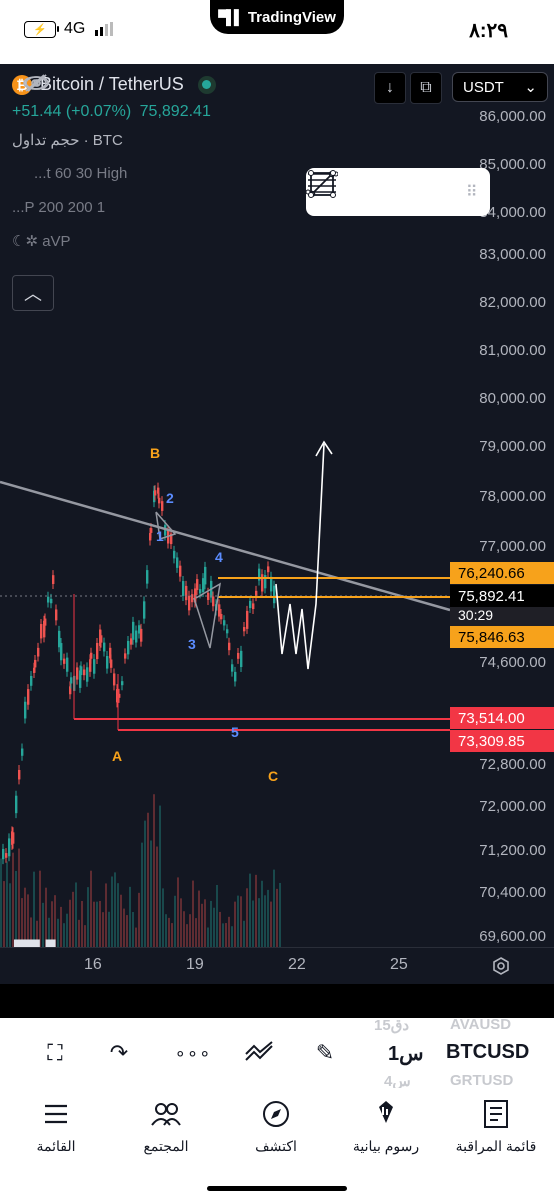  Describe the element at coordinates (512, 806) in the screenshot. I see `price-axis-label: 72,000.00` at that location.